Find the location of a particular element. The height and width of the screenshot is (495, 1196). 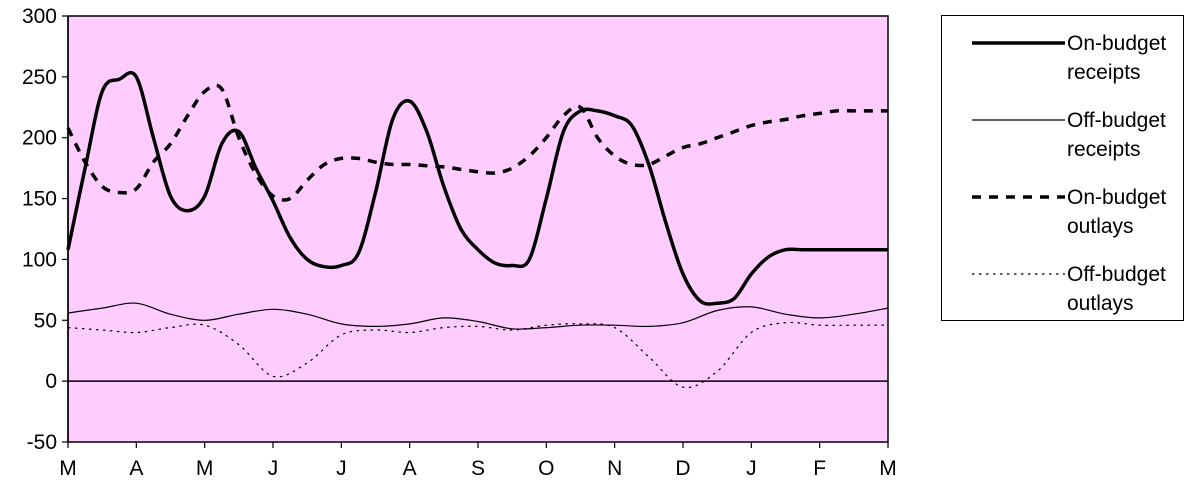

y-tick-label: 150 is located at coordinates (39, 199).